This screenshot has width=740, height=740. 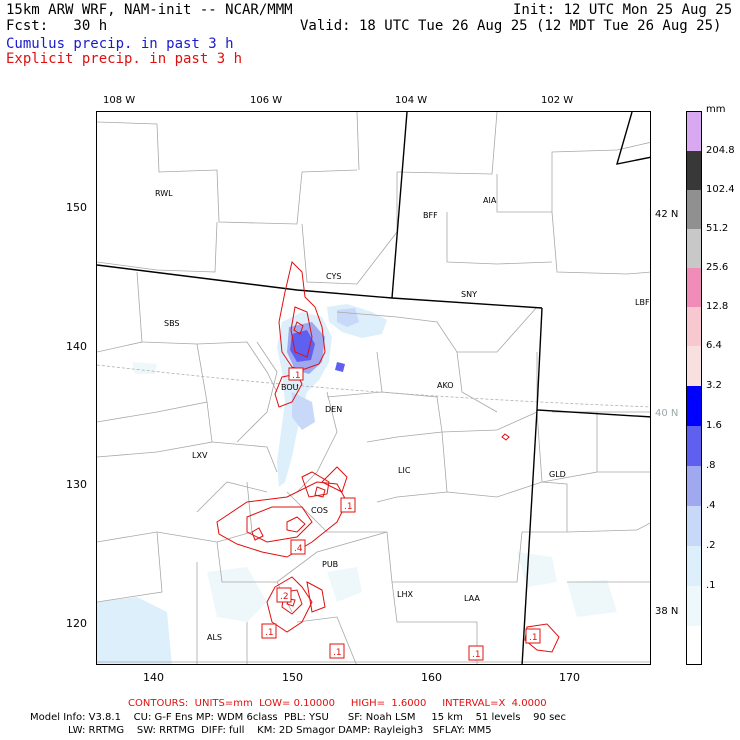 I want to click on colorbar-label: 3.2, so click(x=714, y=385).